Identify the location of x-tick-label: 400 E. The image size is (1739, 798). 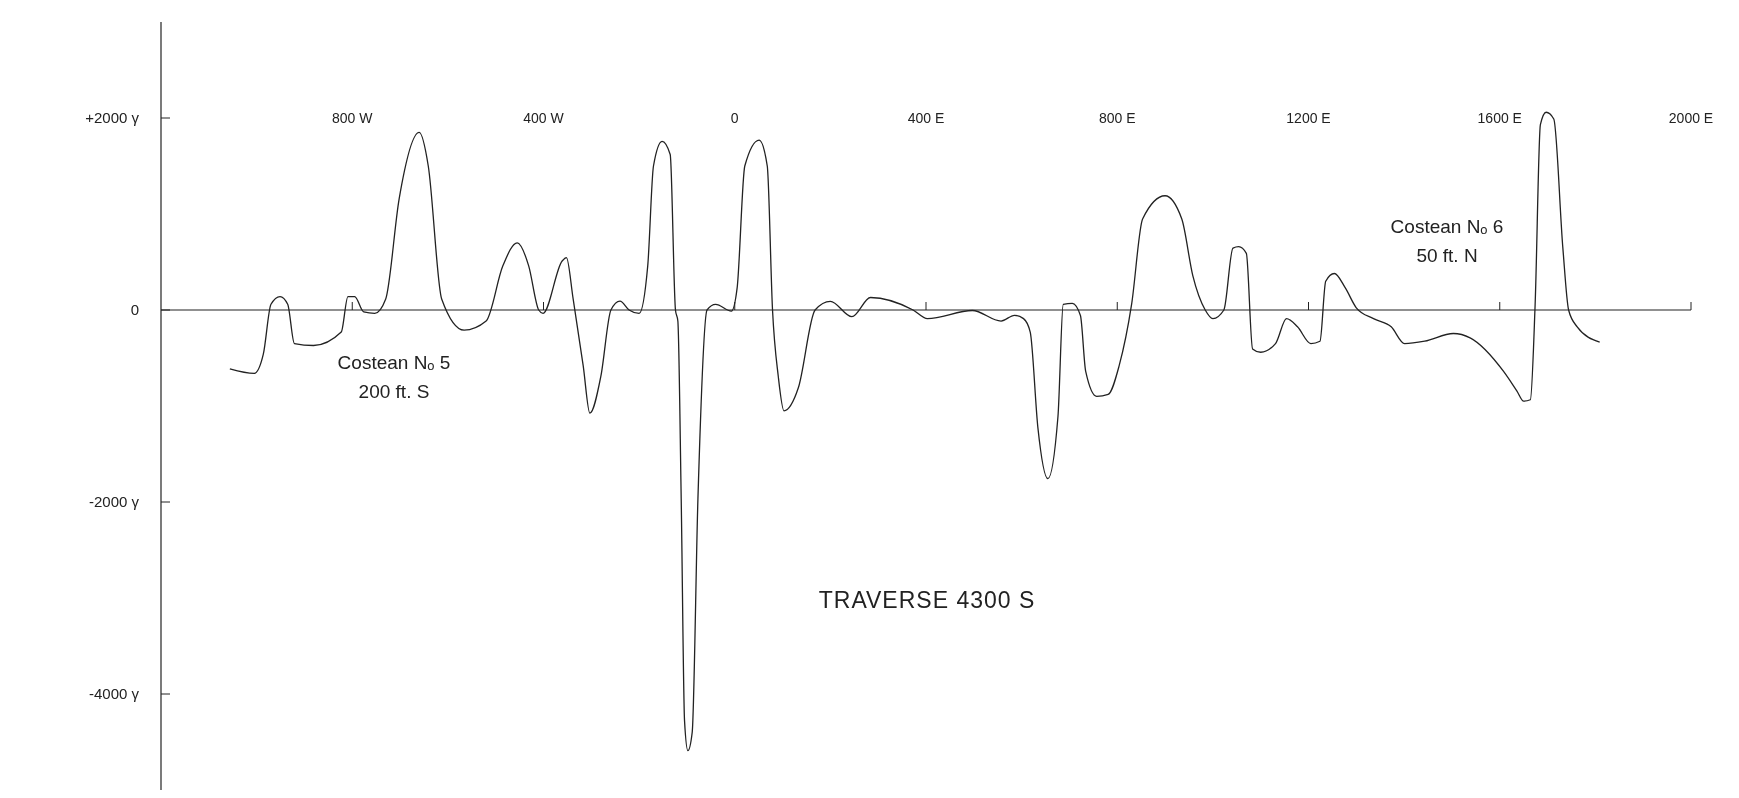
(926, 117).